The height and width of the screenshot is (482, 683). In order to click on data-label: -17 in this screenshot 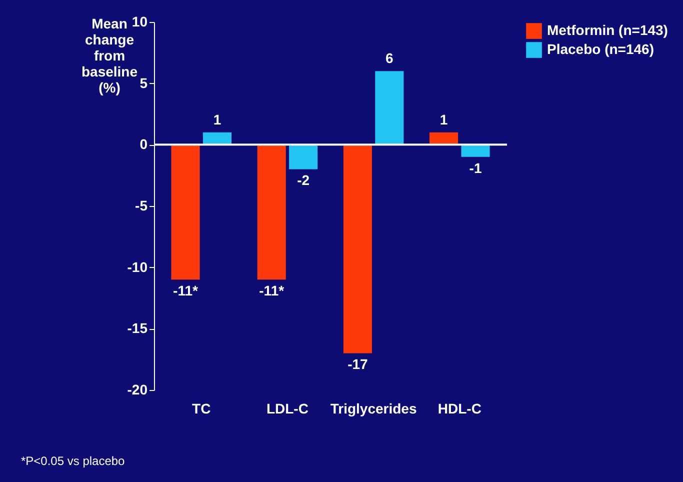, I will do `click(358, 364)`.